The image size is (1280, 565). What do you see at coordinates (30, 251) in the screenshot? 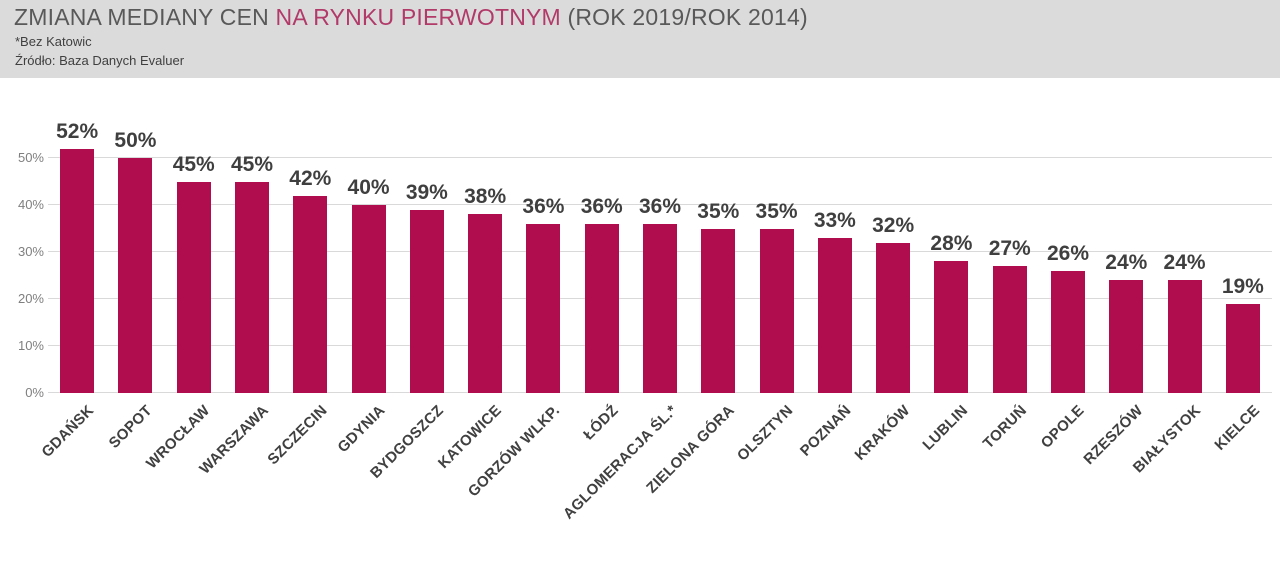
I see `y-tick-label: 30%` at bounding box center [30, 251].